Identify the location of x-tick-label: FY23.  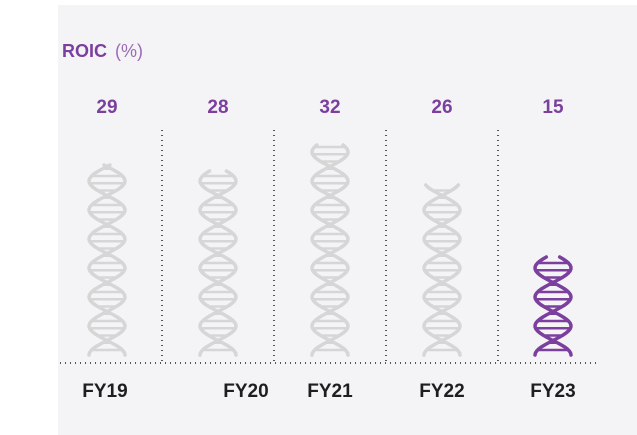
(552, 391).